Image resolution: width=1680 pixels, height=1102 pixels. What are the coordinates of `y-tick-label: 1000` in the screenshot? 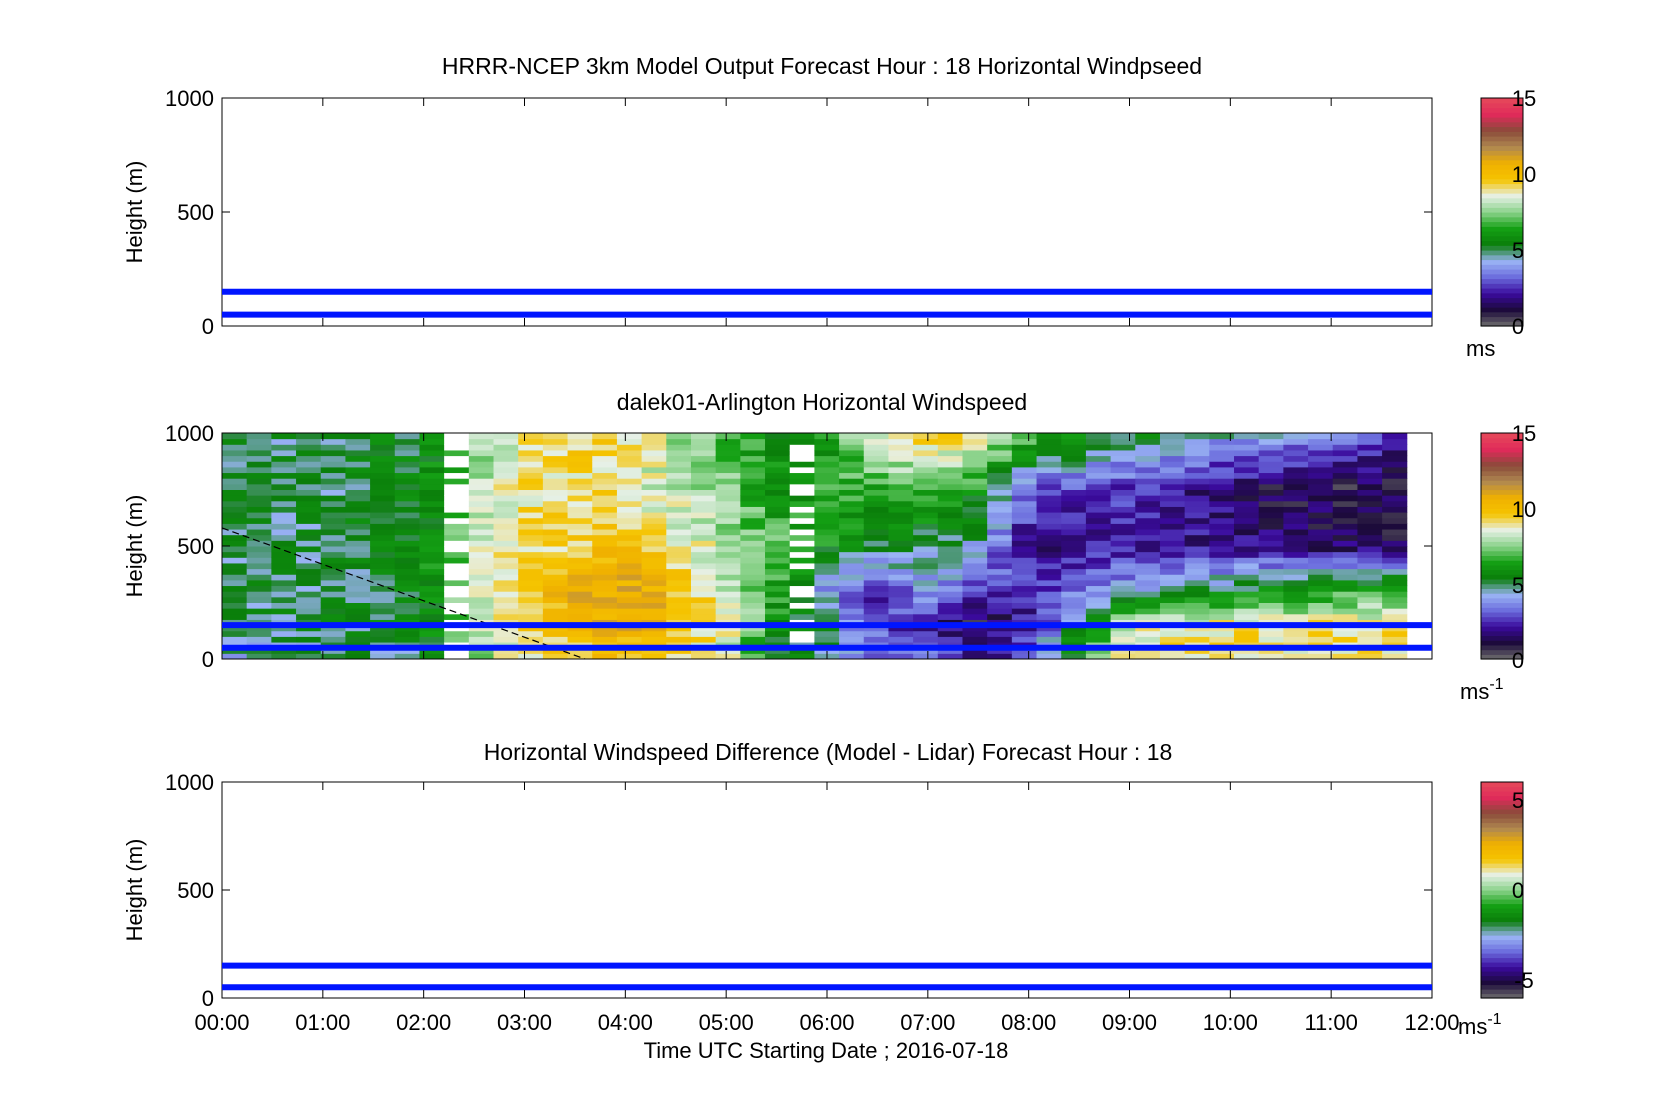 It's located at (189, 433).